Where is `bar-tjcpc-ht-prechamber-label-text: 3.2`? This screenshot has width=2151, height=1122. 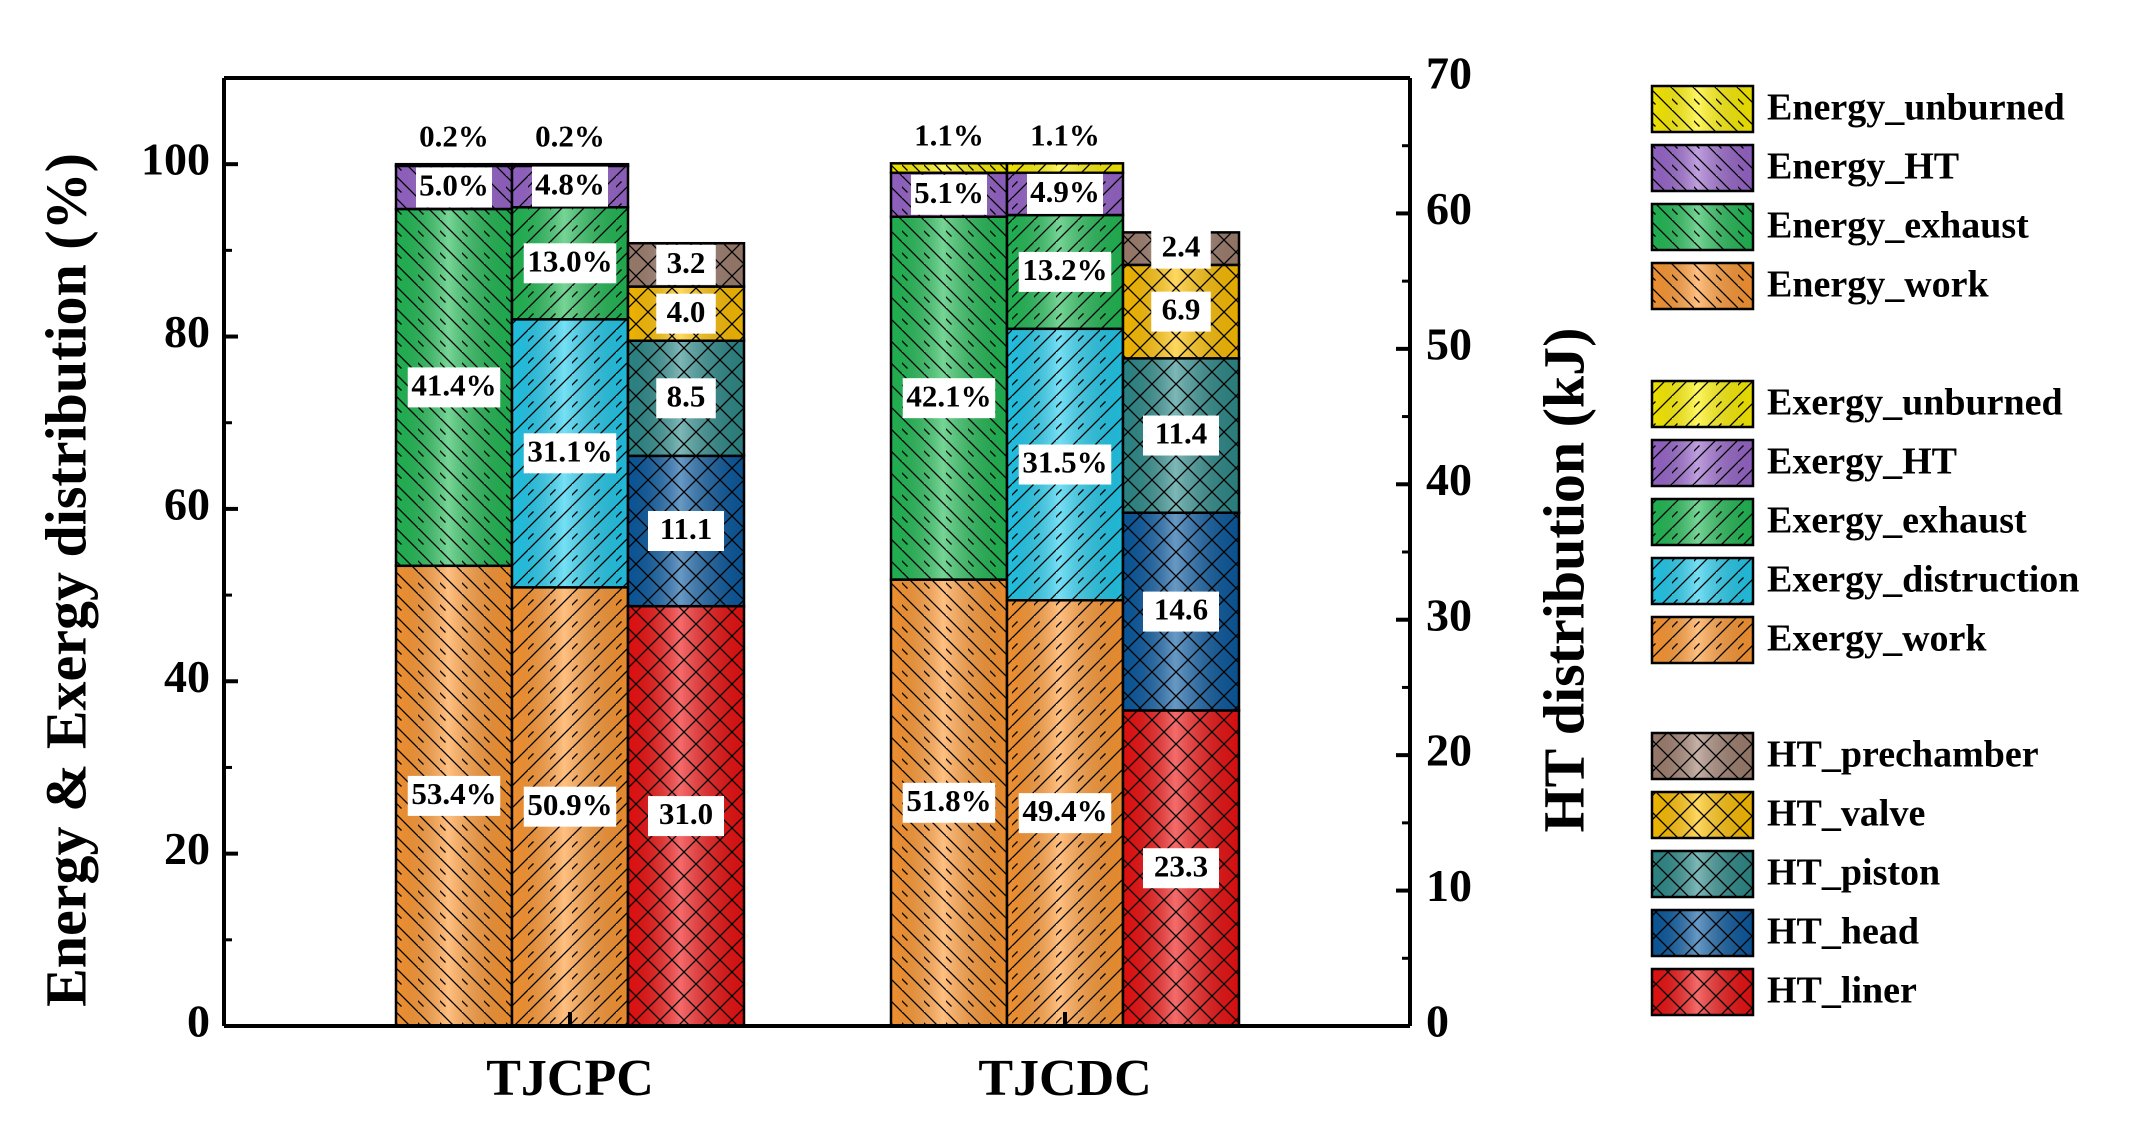 bar-tjcpc-ht-prechamber-label-text: 3.2 is located at coordinates (686, 262).